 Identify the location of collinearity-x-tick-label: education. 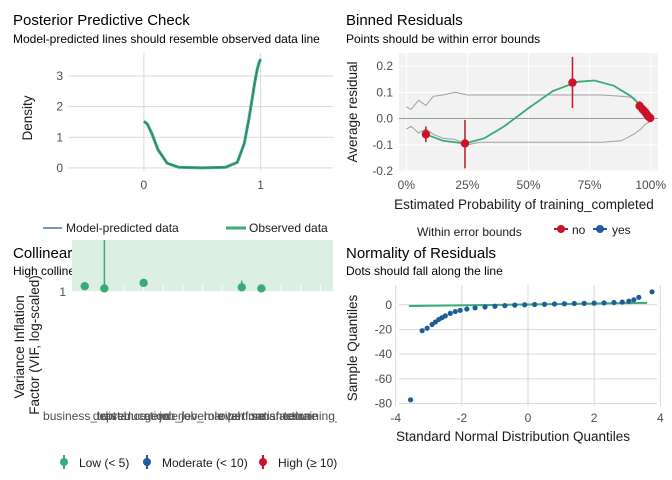
(144, 416).